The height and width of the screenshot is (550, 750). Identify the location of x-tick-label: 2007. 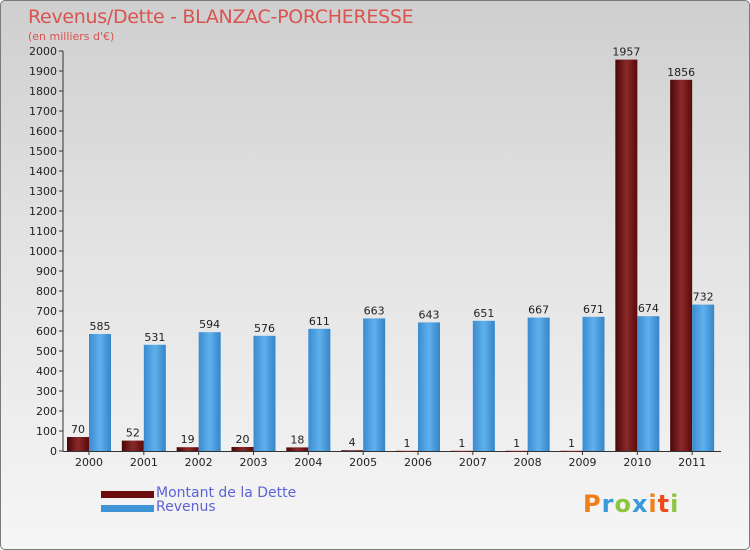
(473, 462).